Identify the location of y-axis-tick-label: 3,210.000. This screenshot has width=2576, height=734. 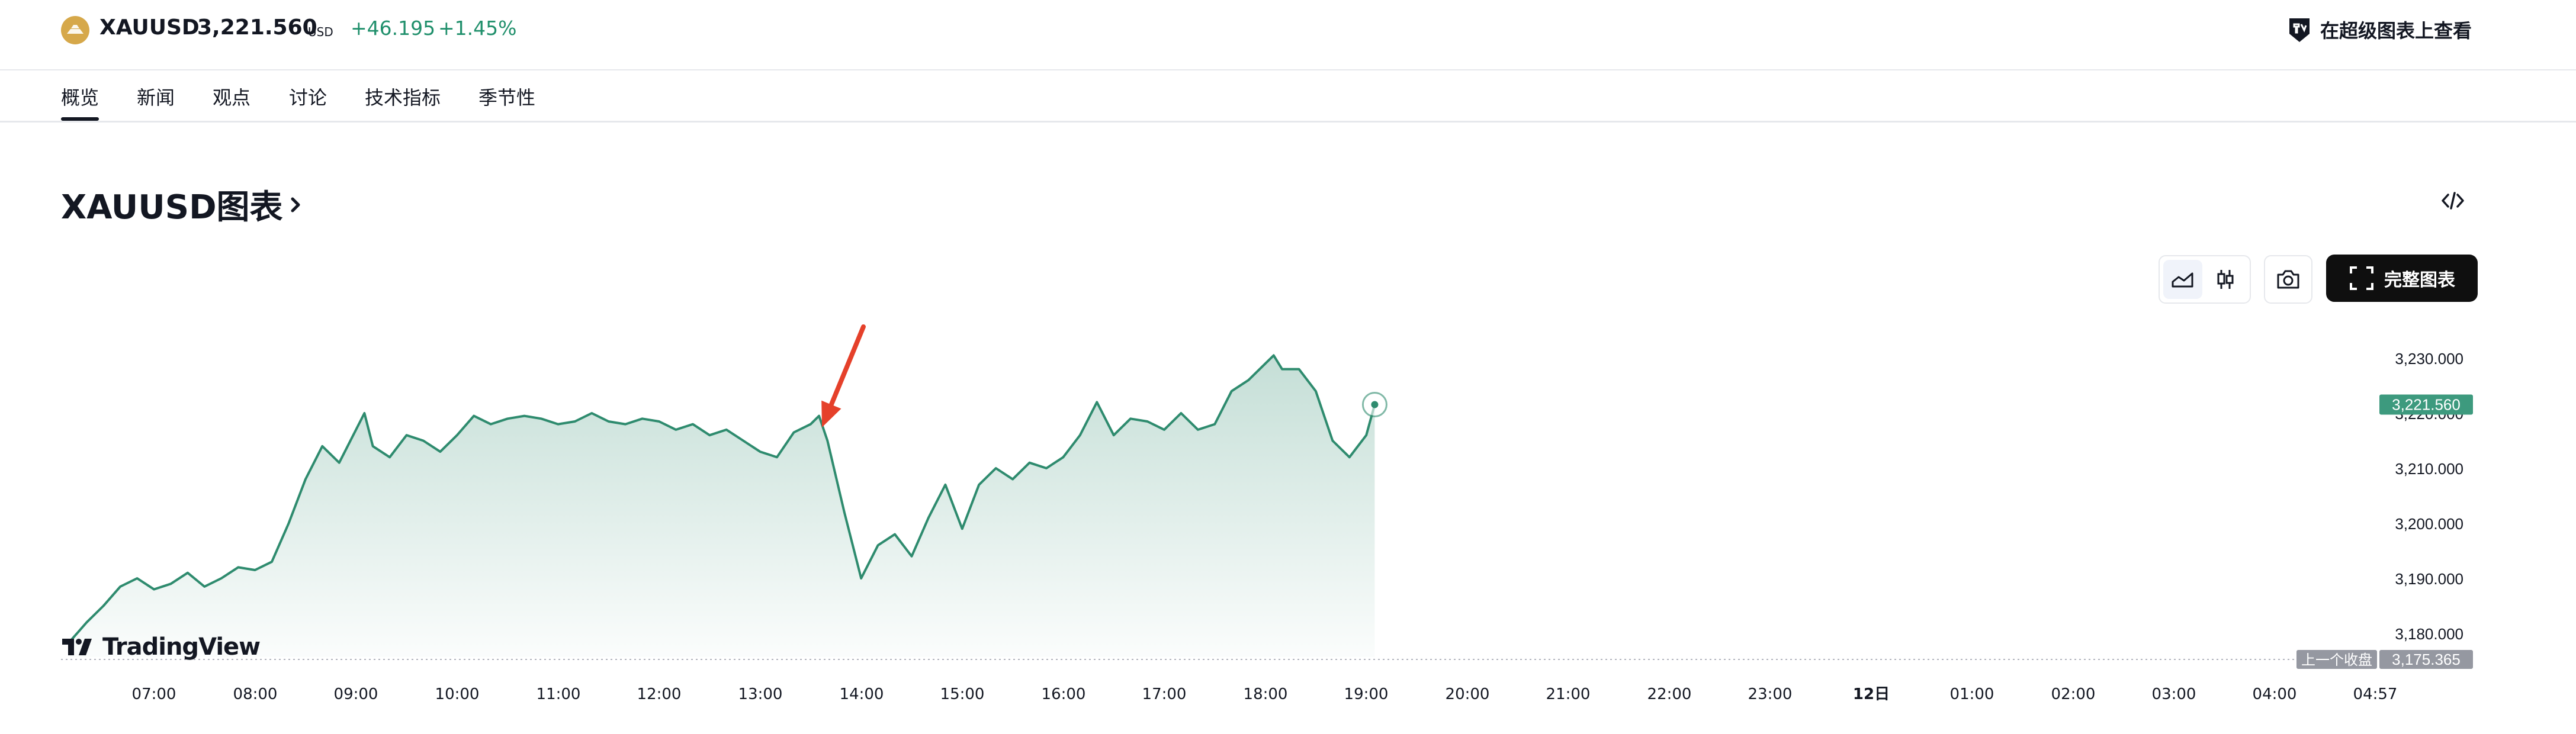
(2429, 469).